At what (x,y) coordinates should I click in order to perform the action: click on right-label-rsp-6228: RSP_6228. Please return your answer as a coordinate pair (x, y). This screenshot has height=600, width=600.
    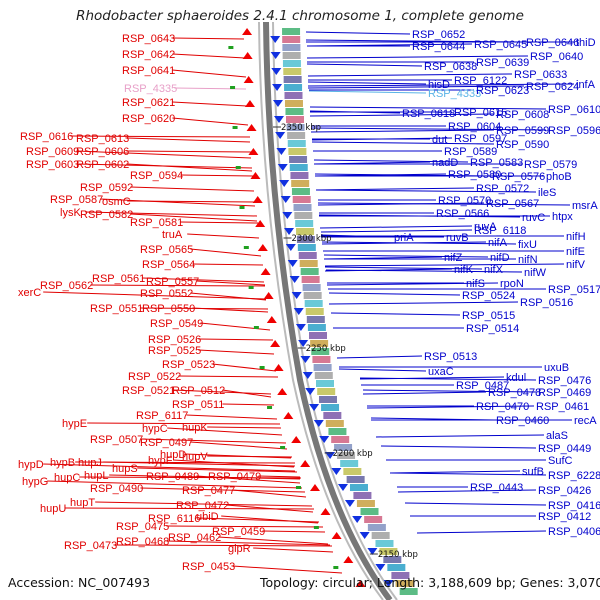
    Looking at the image, I should click on (574, 476).